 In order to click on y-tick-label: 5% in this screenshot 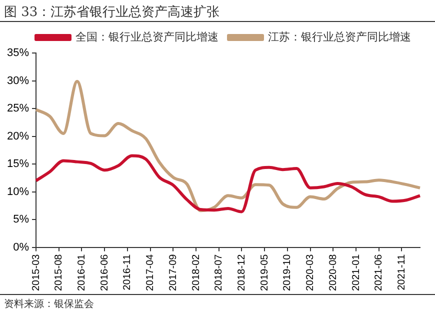, I will do `click(21, 220)`.